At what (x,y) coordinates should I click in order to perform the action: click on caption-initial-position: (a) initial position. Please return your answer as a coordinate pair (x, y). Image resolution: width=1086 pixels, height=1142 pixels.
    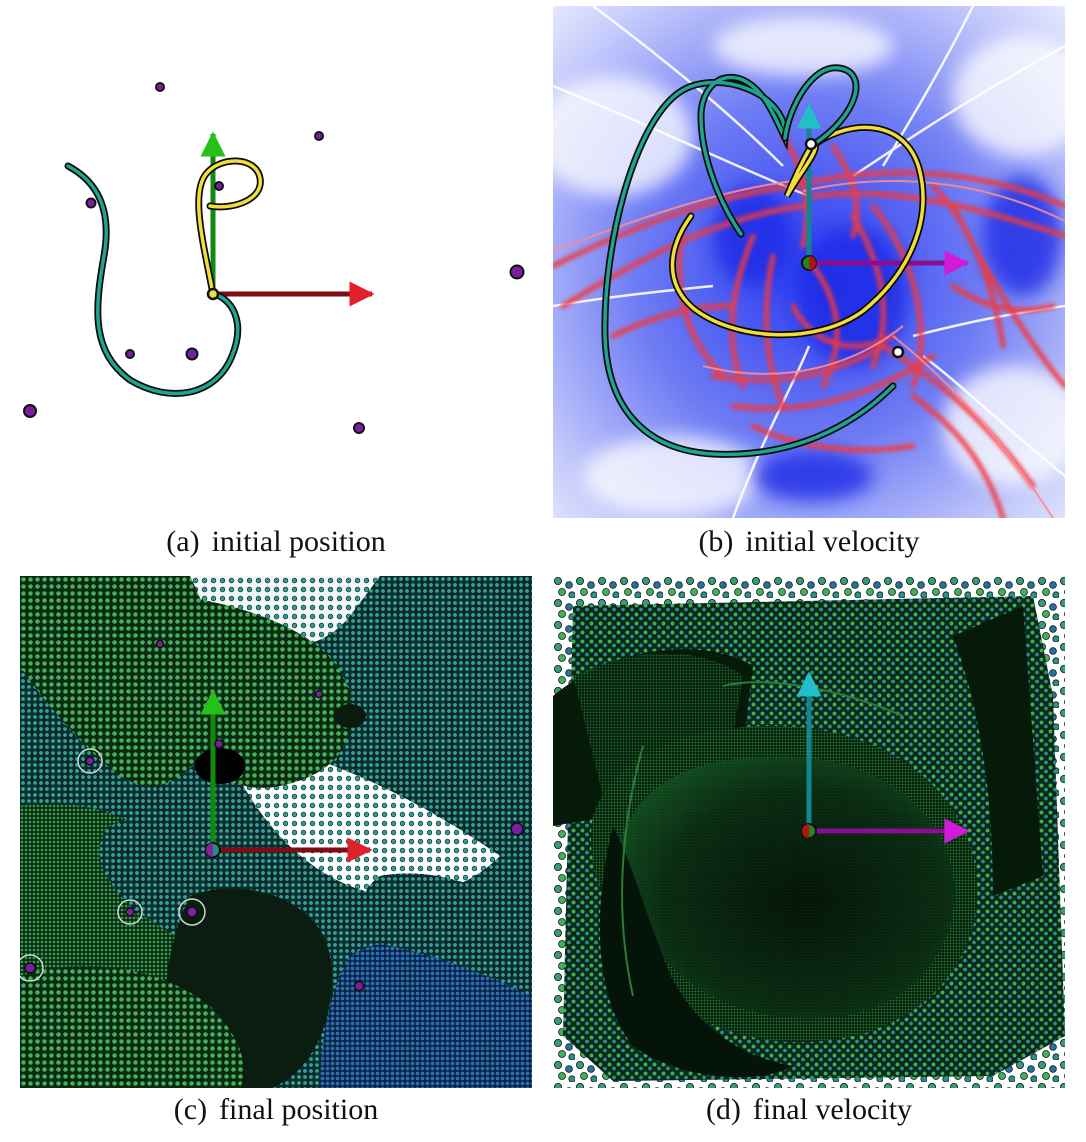
    Looking at the image, I should click on (276, 542).